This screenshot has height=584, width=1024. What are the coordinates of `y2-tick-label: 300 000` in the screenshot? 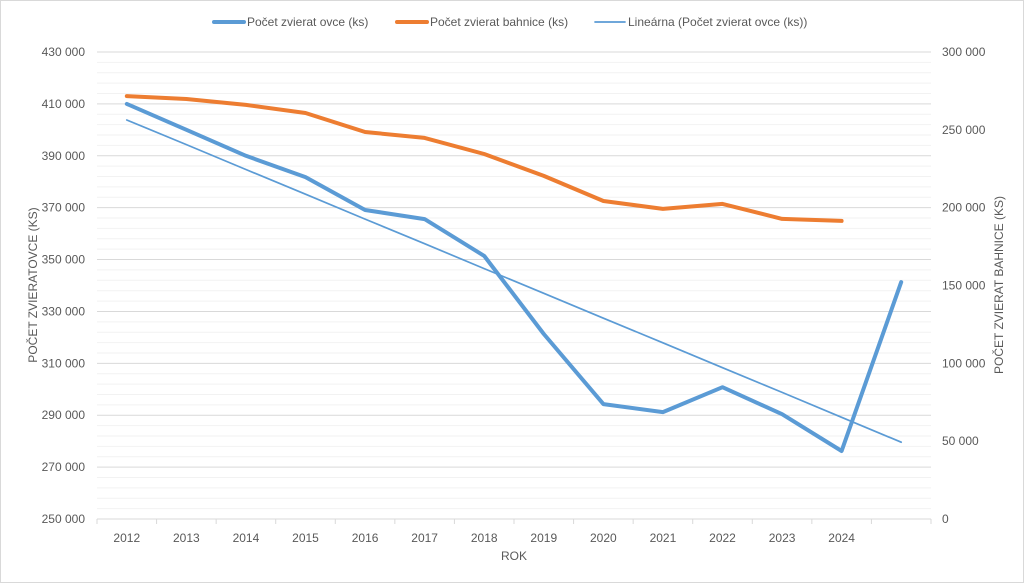 It's located at (964, 52).